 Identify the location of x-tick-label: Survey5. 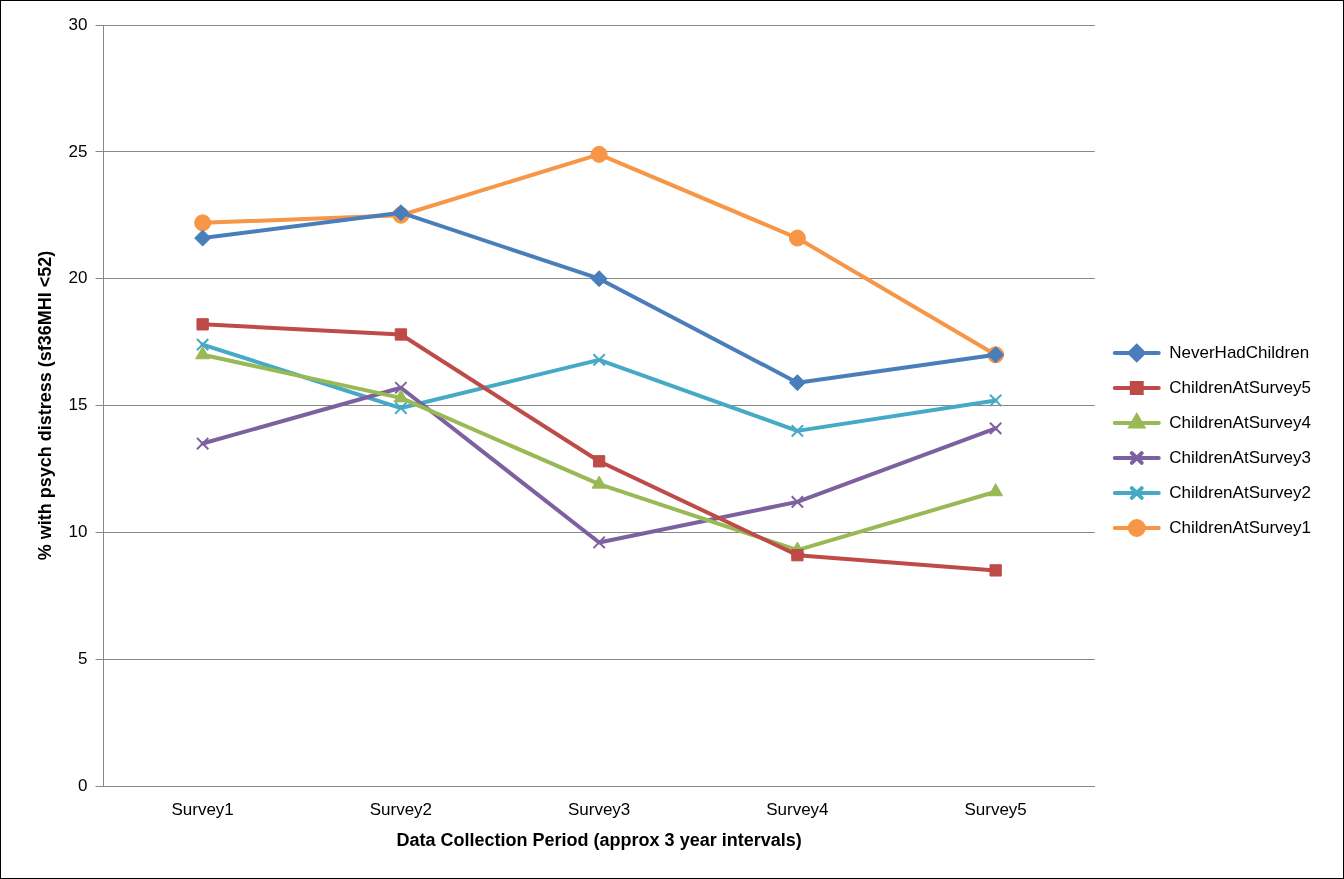
(995, 809).